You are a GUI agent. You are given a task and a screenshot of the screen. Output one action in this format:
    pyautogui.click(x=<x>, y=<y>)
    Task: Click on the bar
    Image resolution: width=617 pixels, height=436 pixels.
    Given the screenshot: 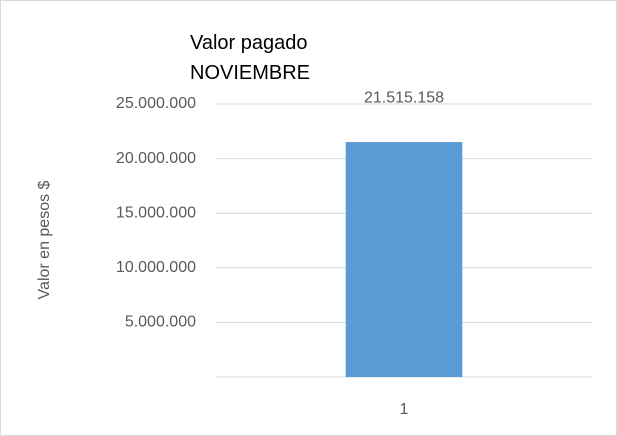 What is the action you would take?
    pyautogui.click(x=404, y=259)
    